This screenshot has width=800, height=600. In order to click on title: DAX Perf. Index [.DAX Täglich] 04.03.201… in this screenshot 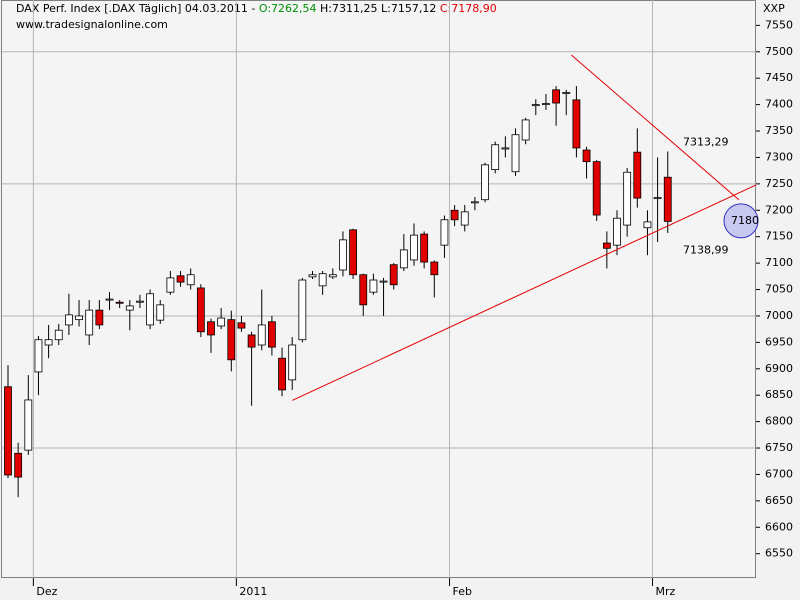, I will do `click(135, 8)`.